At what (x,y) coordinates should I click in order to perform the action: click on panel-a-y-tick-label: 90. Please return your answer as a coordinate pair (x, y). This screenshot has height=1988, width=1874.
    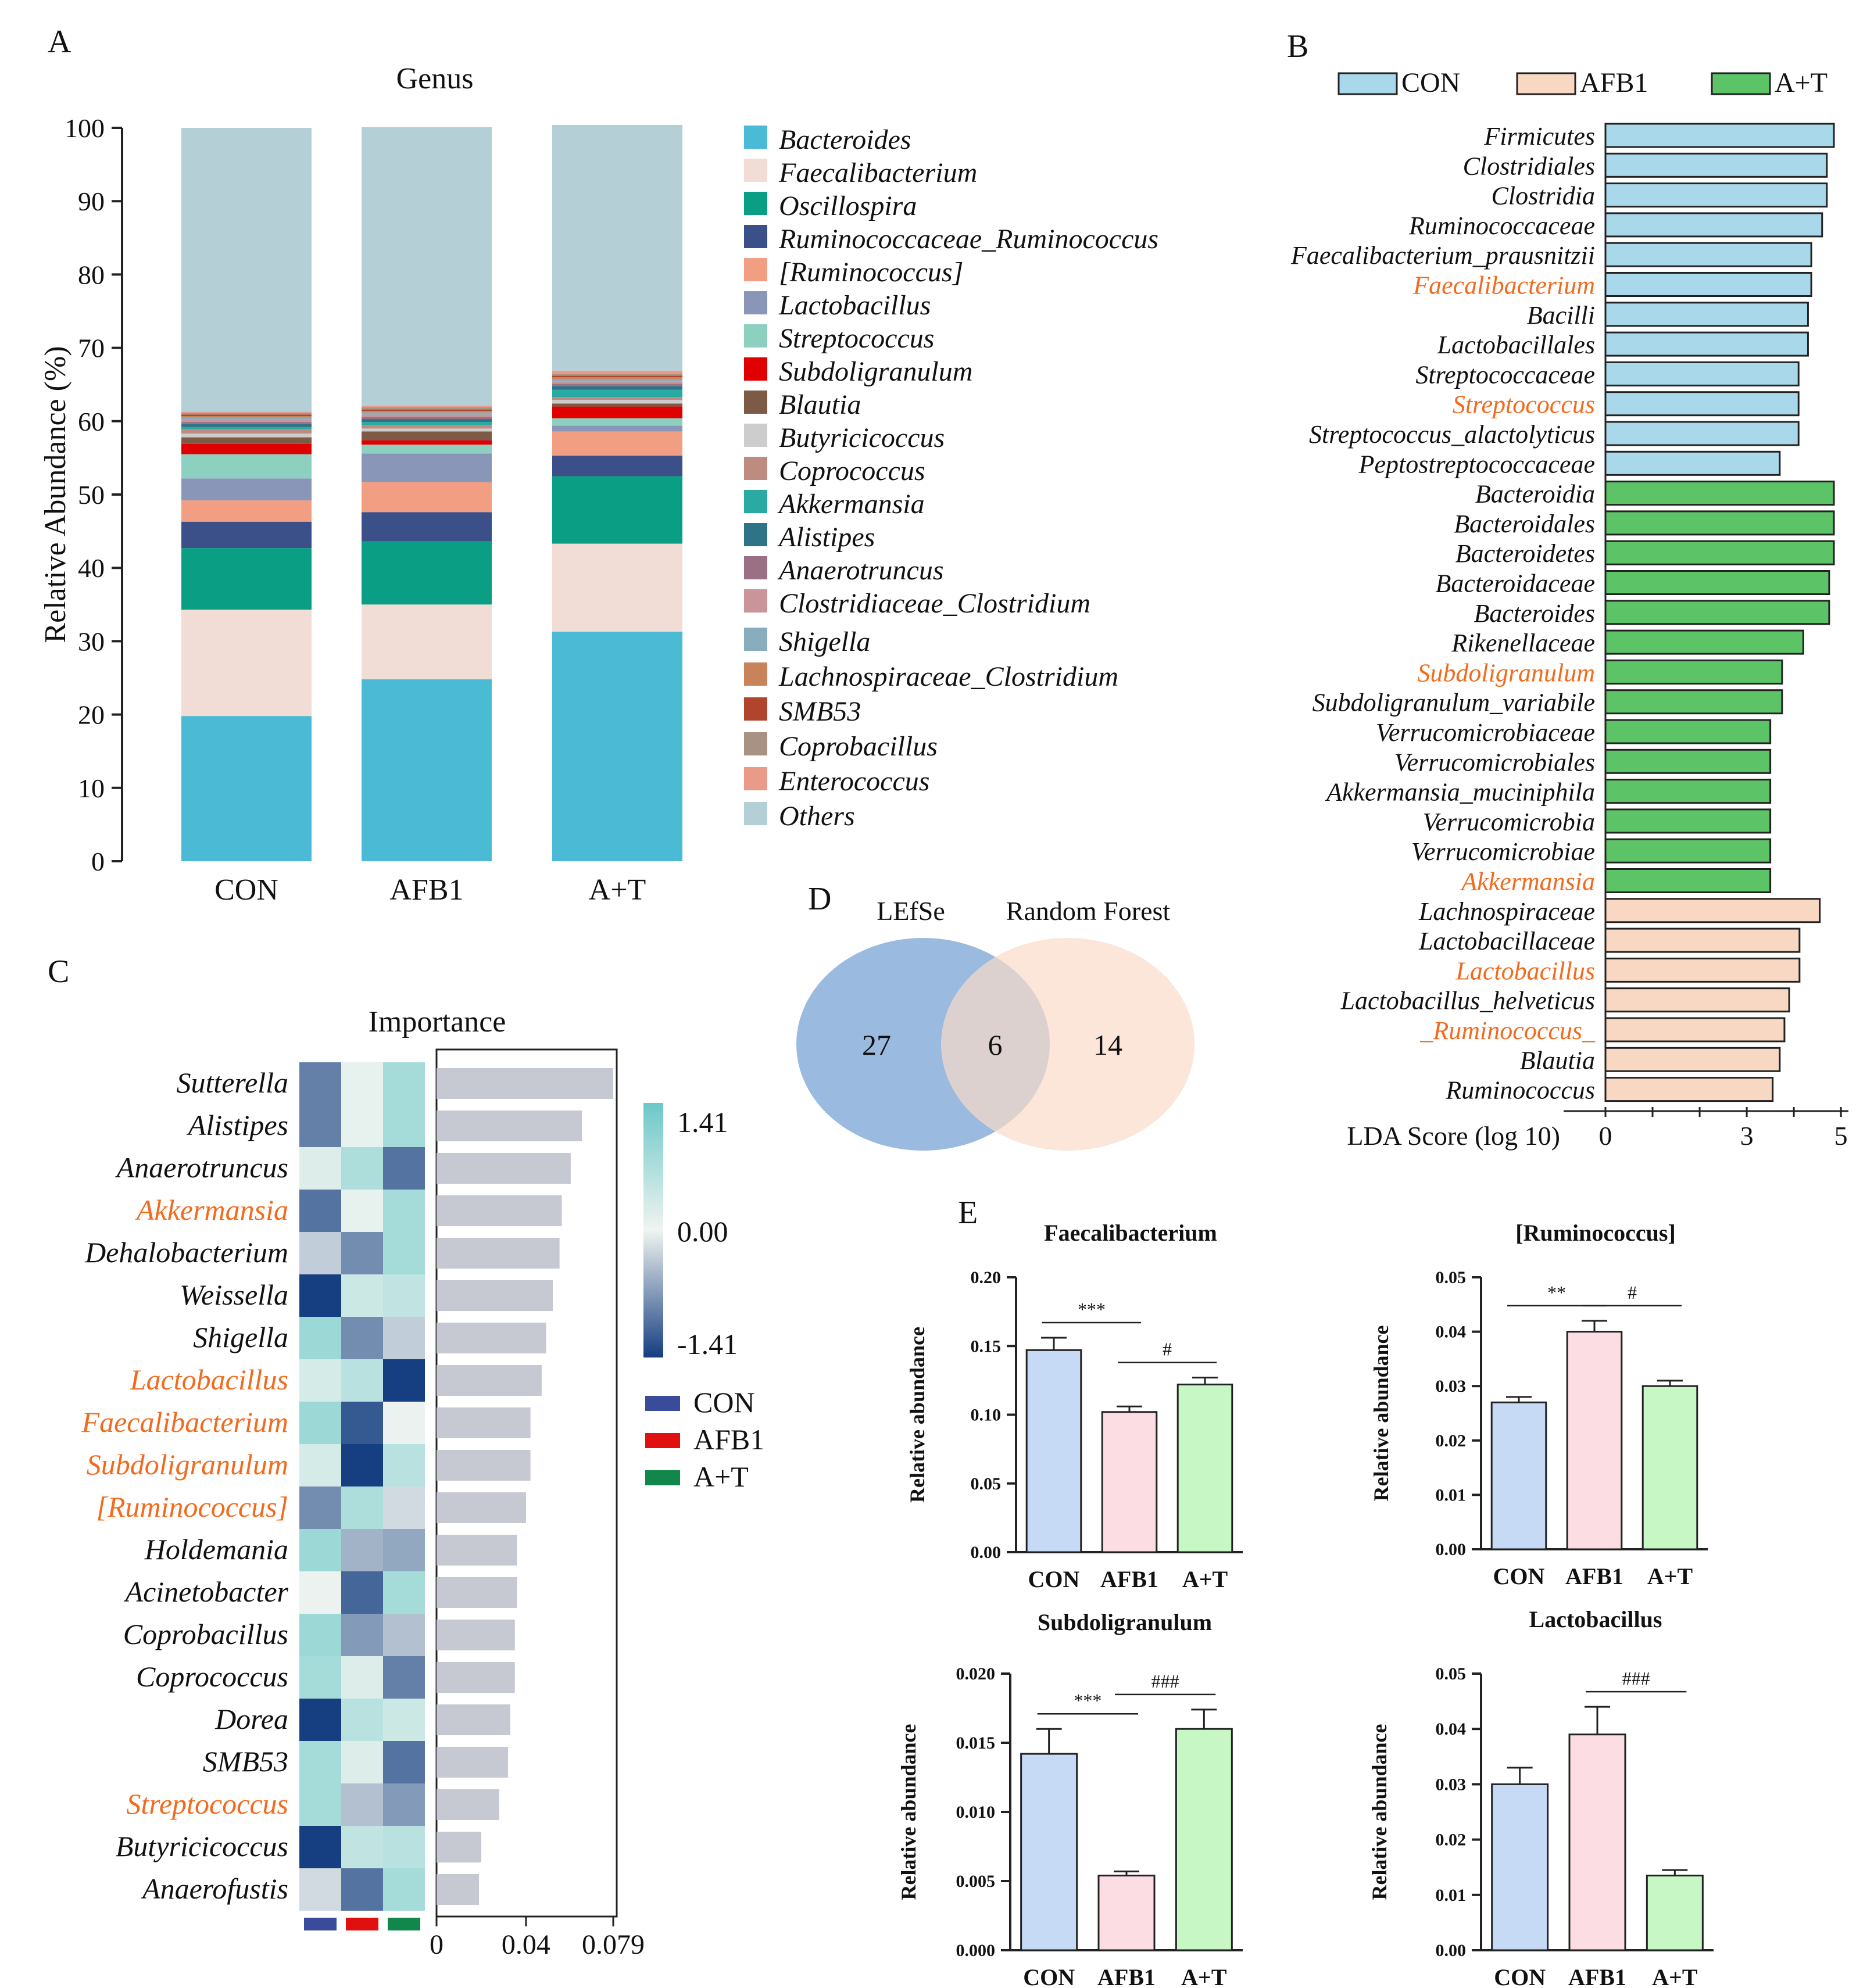
    Looking at the image, I should click on (91, 202).